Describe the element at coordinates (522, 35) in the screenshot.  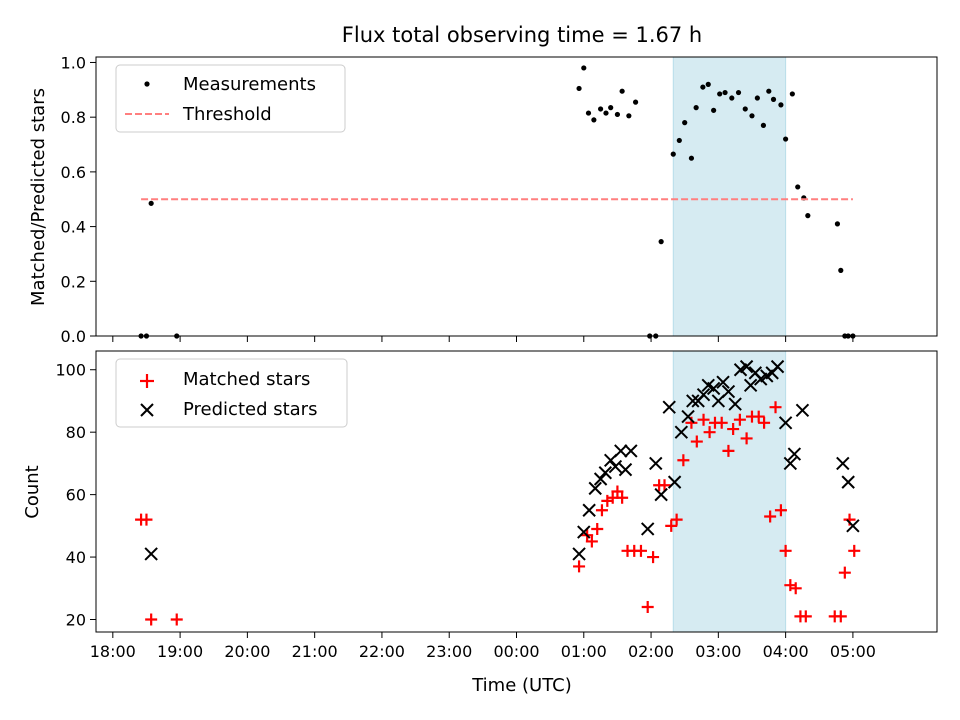
I see `chart-title: Flux total observing time = 1.67 h` at that location.